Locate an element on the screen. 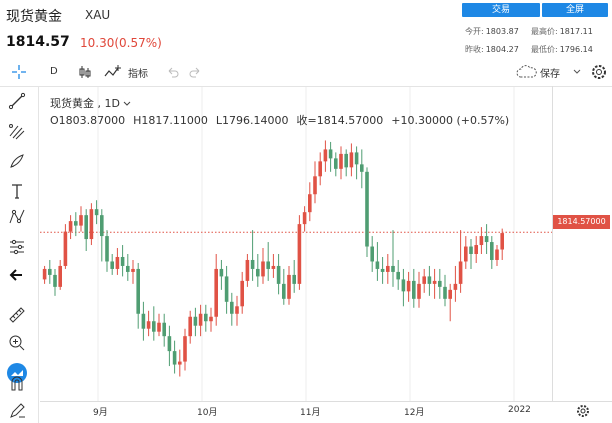  magnet-tool-icon is located at coordinates (17, 383).